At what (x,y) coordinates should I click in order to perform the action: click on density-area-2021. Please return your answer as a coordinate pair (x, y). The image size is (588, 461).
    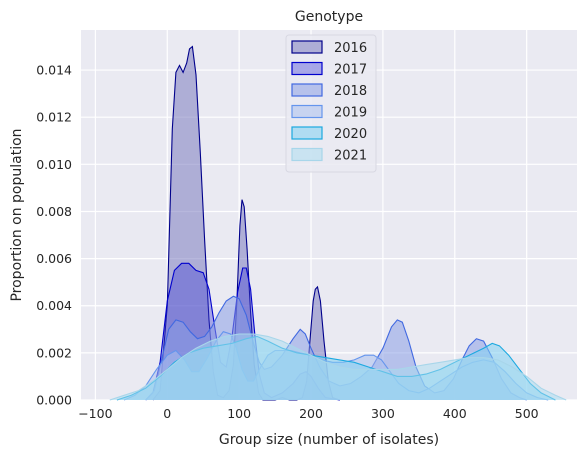
    Looking at the image, I should click on (338, 367).